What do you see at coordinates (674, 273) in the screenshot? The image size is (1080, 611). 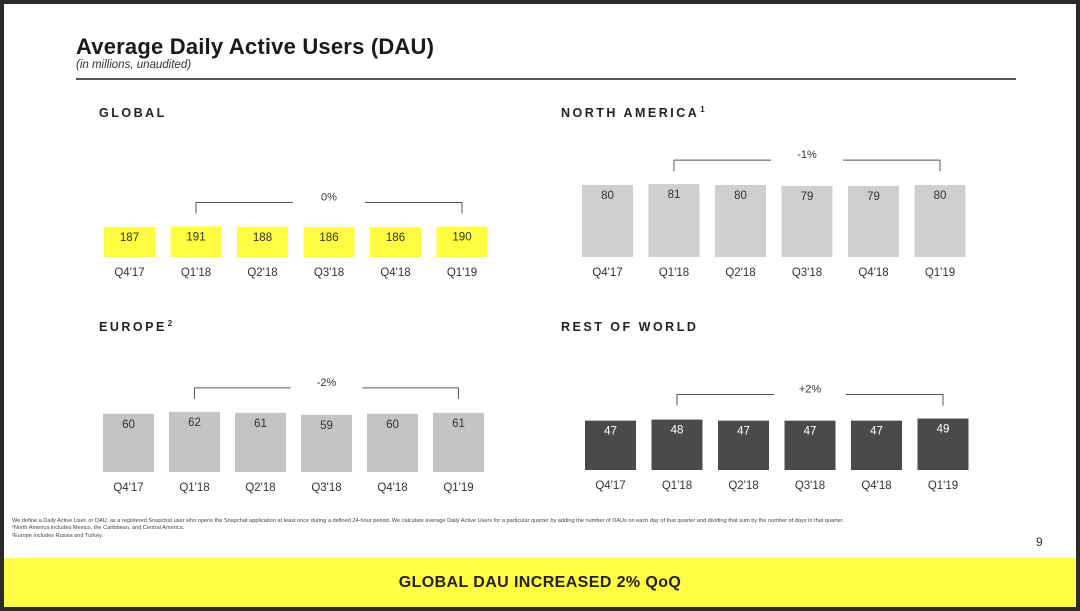 I see `north_america-category-label-1: Q1'18` at bounding box center [674, 273].